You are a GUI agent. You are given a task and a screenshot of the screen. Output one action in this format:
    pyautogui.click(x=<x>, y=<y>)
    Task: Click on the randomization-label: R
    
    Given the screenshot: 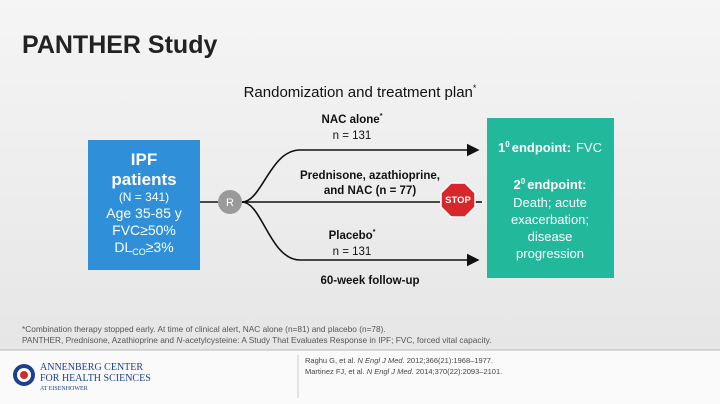 What is the action you would take?
    pyautogui.click(x=230, y=203)
    